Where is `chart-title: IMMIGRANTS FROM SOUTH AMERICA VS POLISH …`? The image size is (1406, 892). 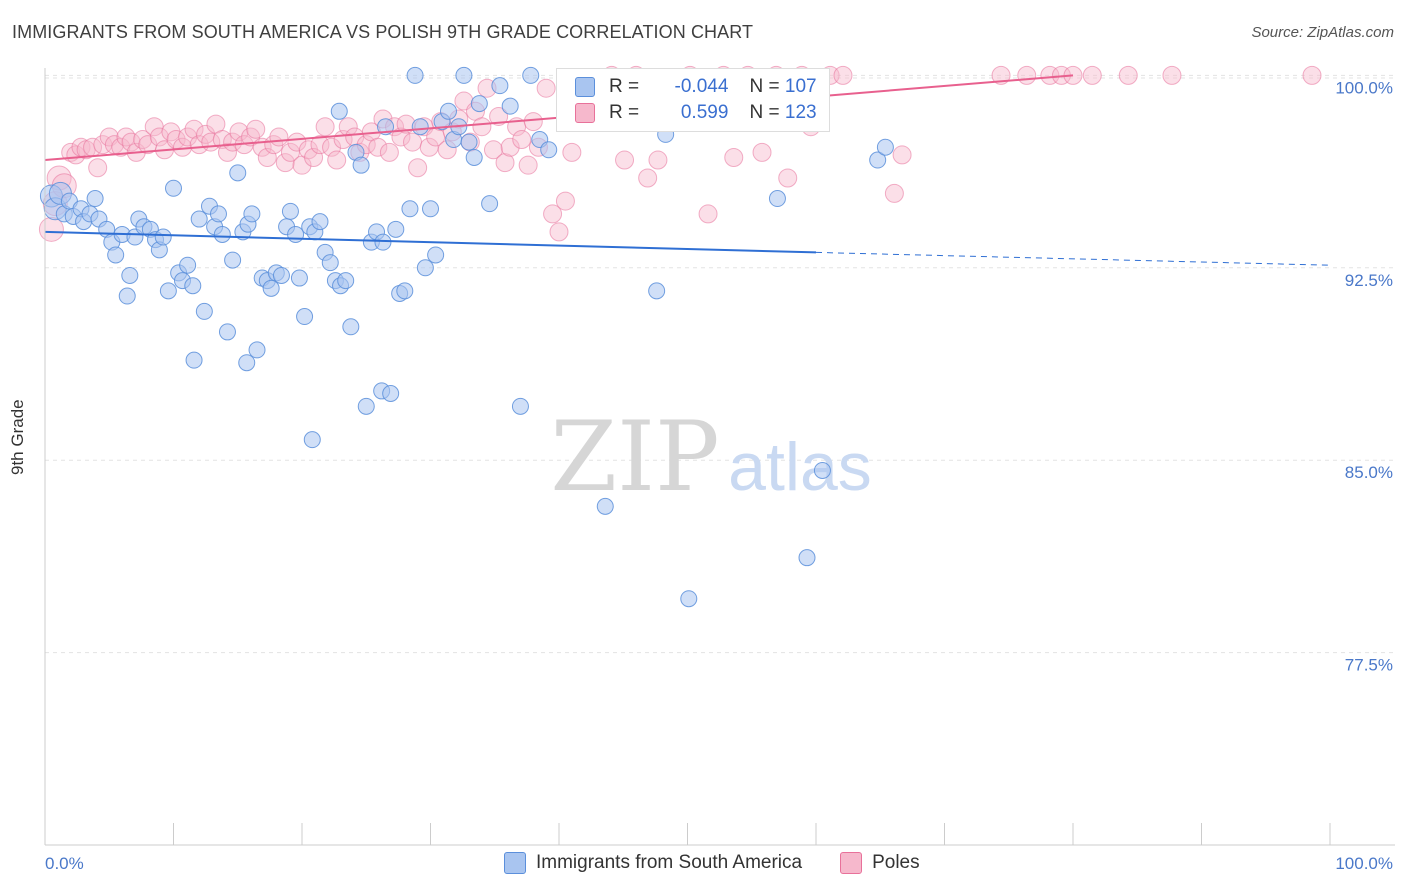 chart-title: IMMIGRANTS FROM SOUTH AMERICA VS POLISH … is located at coordinates (383, 32).